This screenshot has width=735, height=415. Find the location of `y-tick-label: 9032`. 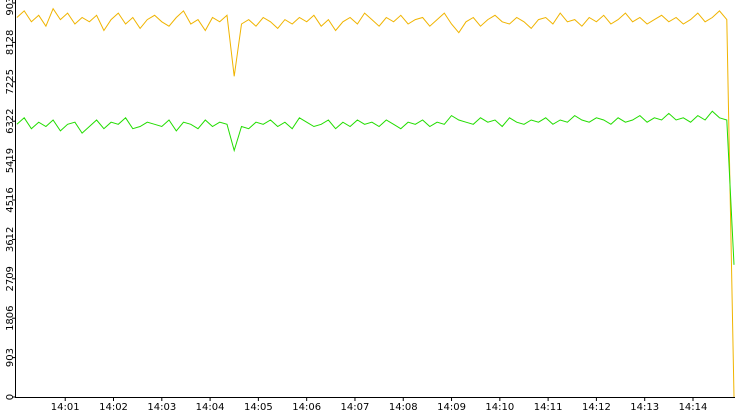

y-tick-label: 9032 is located at coordinates (10, 8).